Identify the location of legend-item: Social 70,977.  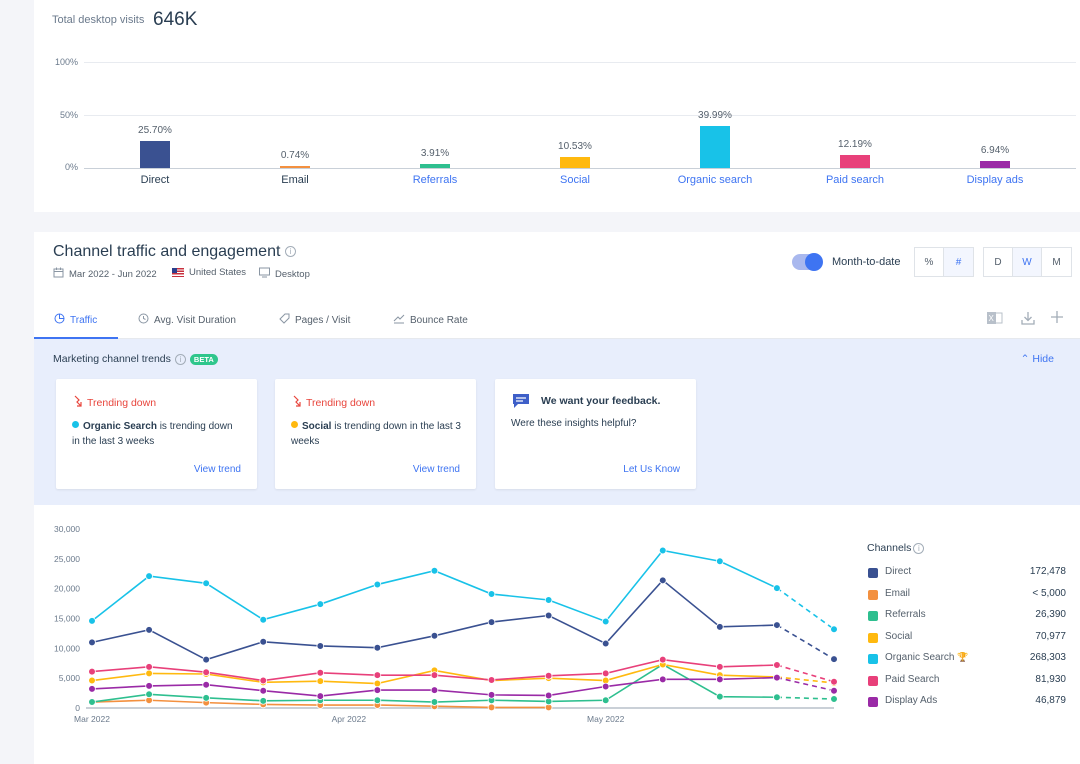
(967, 638).